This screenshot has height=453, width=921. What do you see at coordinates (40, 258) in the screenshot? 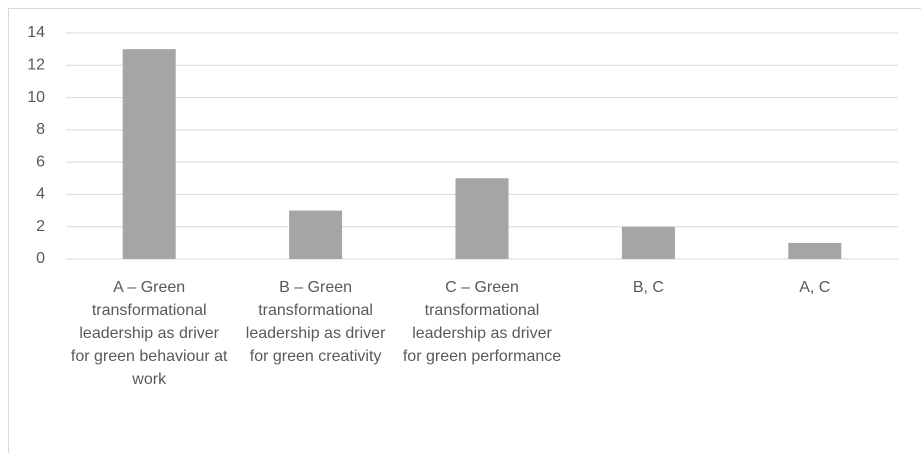
I see `y-tick-label: 0` at bounding box center [40, 258].